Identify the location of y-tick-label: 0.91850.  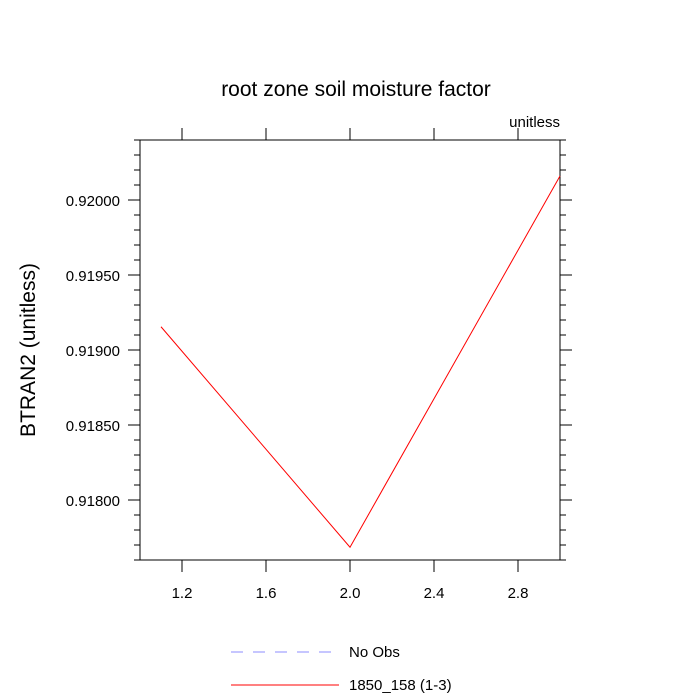
(93, 426).